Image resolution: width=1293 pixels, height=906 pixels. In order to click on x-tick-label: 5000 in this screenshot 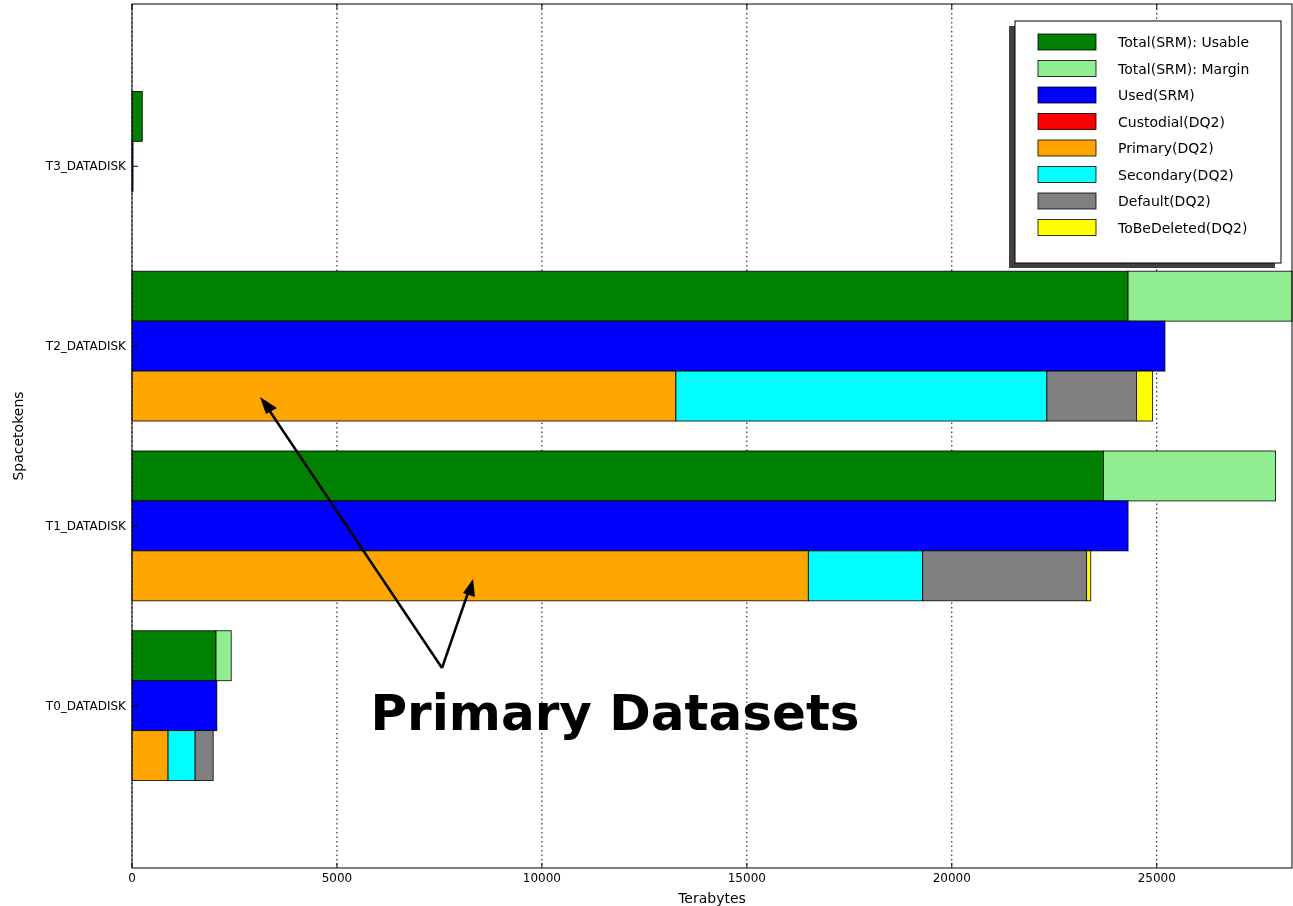, I will do `click(337, 878)`.